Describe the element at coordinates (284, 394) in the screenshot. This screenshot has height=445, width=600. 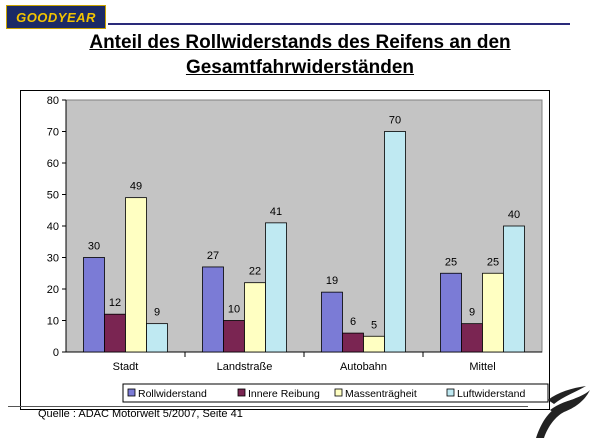
I see `legend-label: Innere Reibung` at that location.